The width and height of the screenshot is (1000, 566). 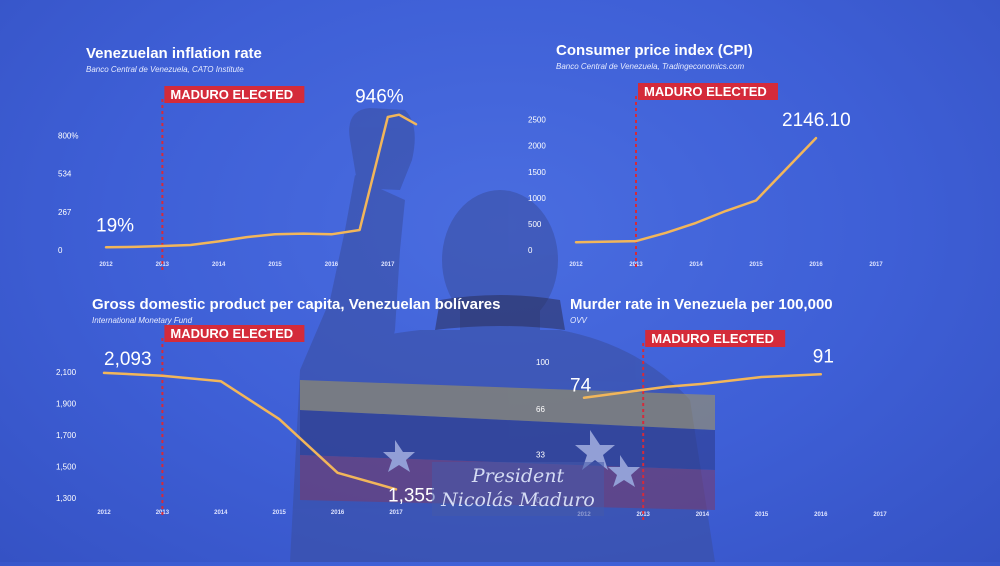 I want to click on y-tick-label: 1,300, so click(x=66, y=498).